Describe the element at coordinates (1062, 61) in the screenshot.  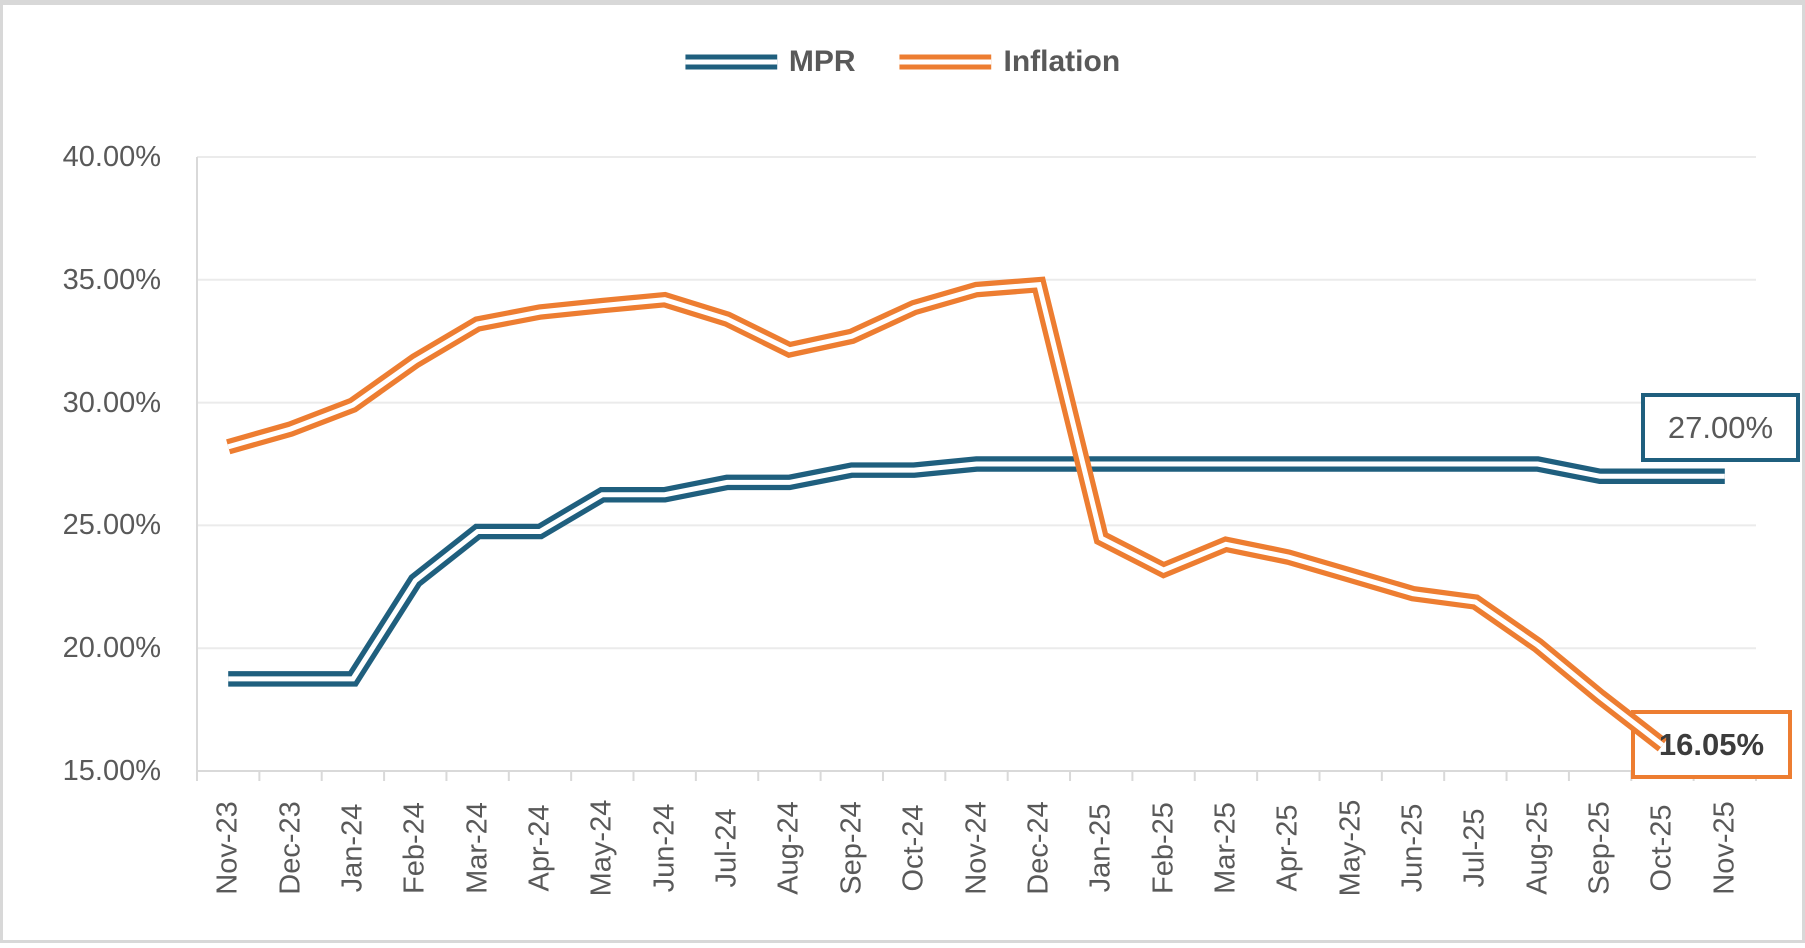
I see `legend-label-inflation: Inflation` at that location.